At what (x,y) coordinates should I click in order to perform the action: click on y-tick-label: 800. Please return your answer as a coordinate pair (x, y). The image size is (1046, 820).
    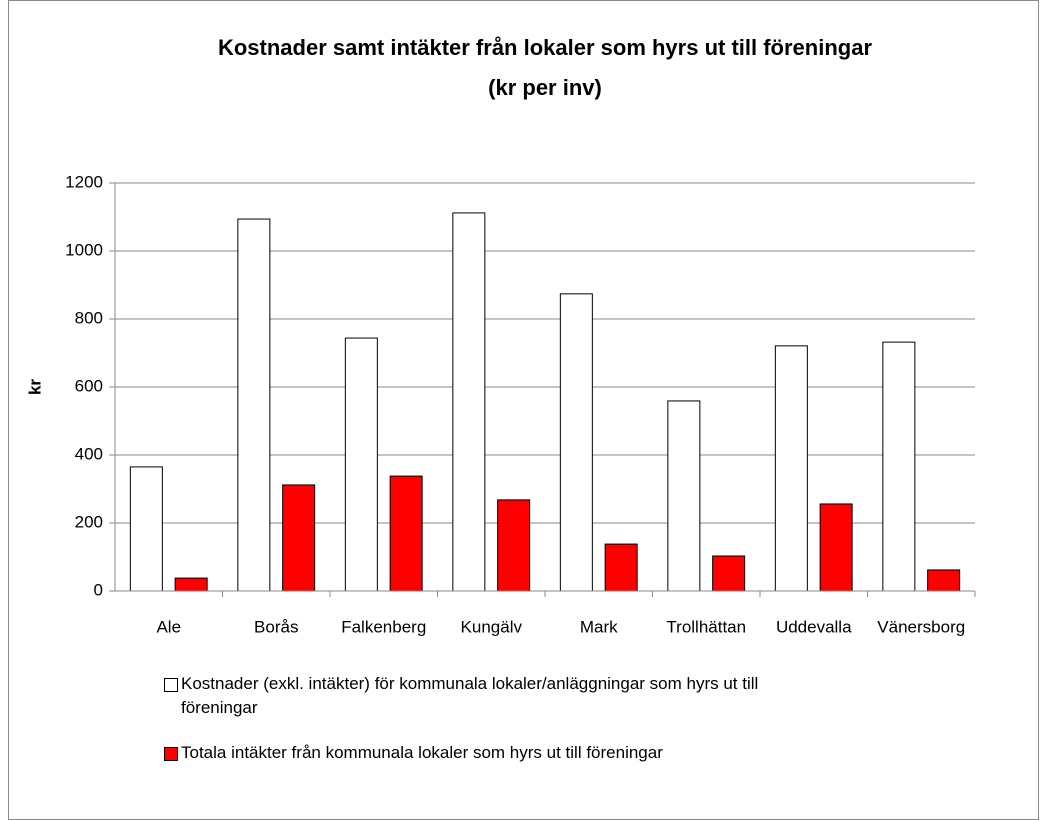
    Looking at the image, I should click on (89, 317).